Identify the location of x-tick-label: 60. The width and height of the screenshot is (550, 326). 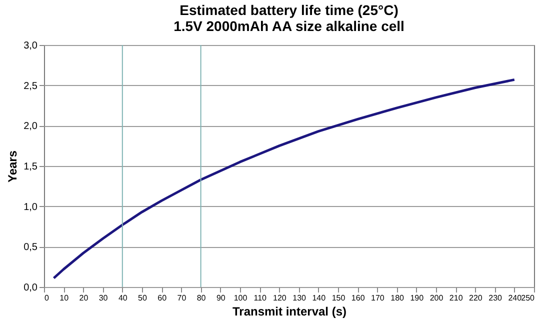
(163, 298).